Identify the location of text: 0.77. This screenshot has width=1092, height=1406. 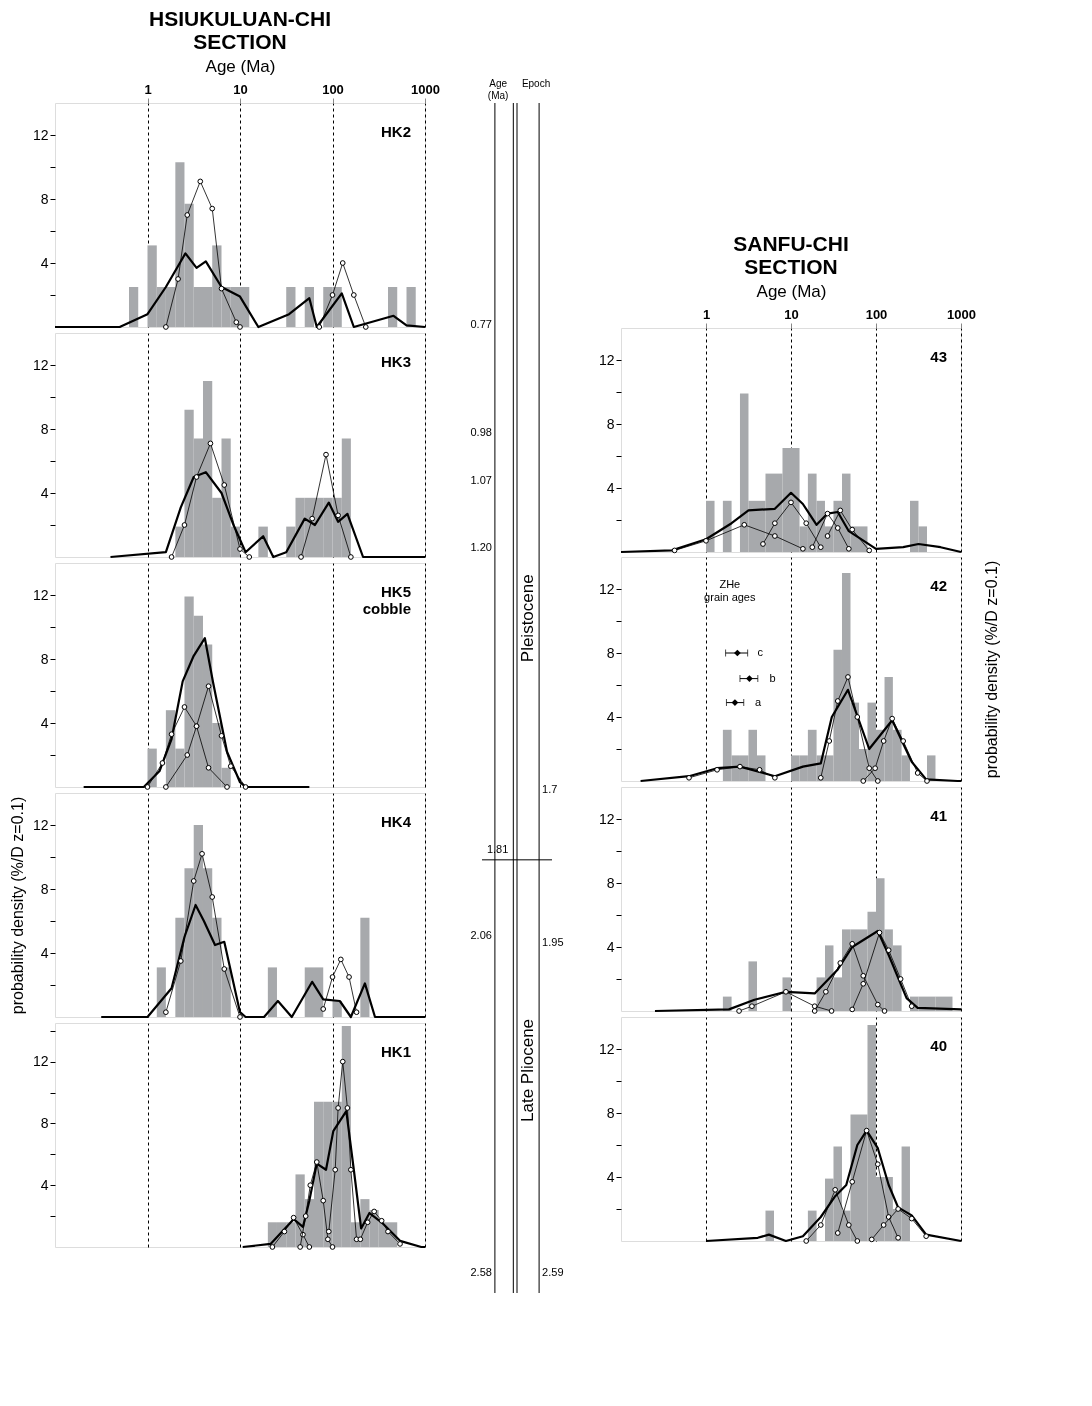
(481, 323).